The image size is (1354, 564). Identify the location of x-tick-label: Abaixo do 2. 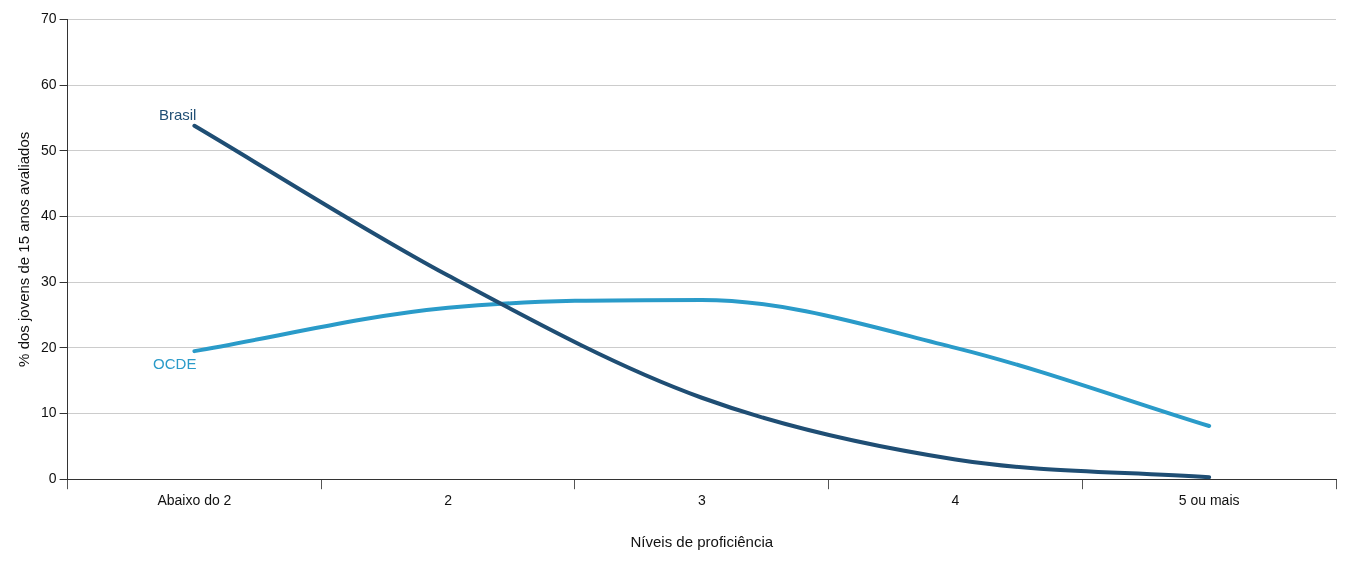
(194, 500).